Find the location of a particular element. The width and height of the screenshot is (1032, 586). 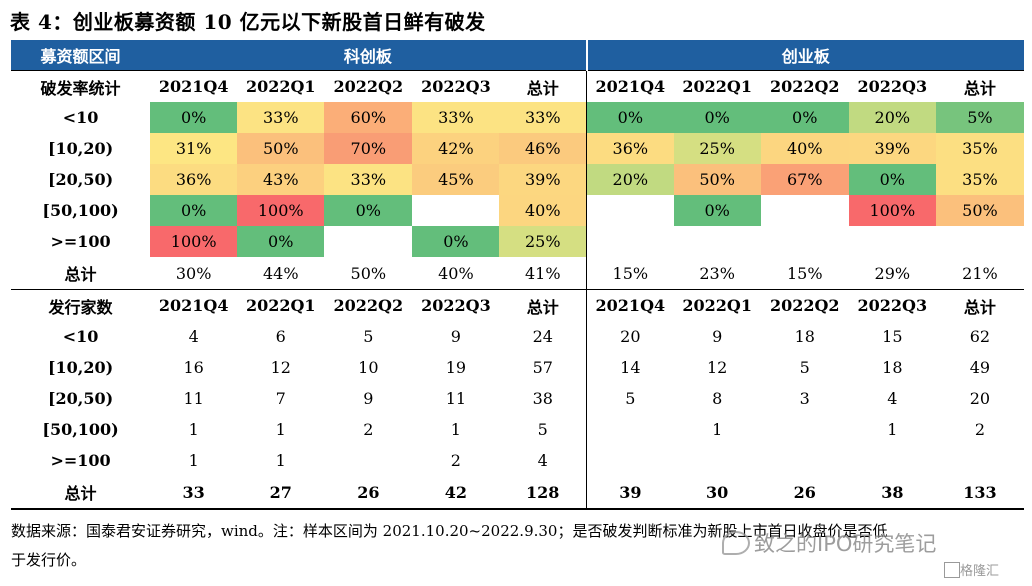

header-range-label: 募资额区间 is located at coordinates (81, 55).